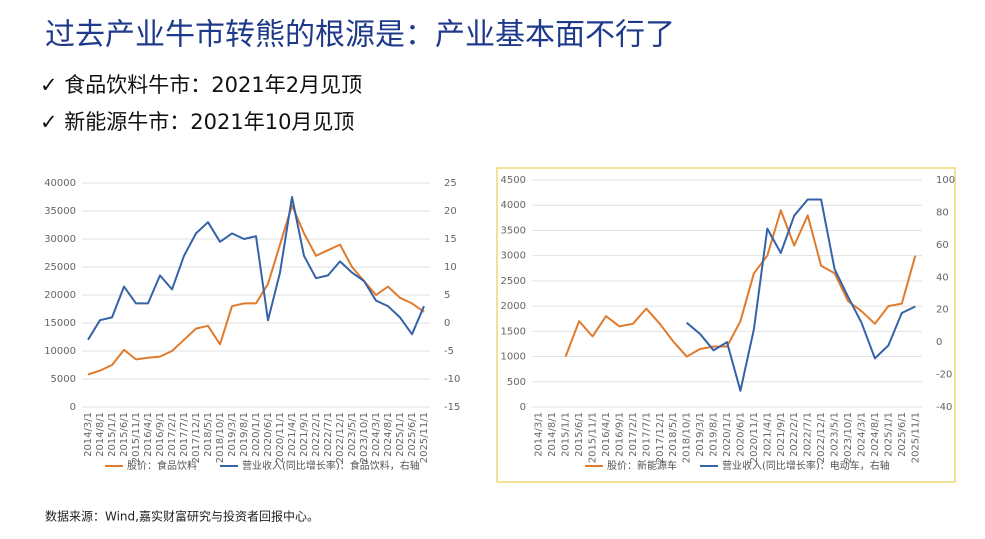 The height and width of the screenshot is (539, 985). Describe the element at coordinates (513, 331) in the screenshot. I see `y-tick-label: 1500` at that location.